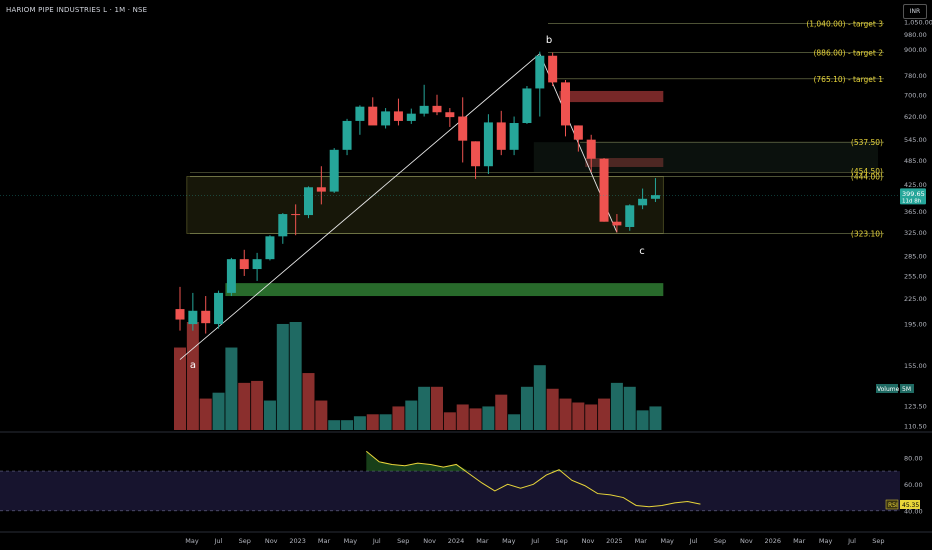  What do you see at coordinates (456, 541) in the screenshot?
I see `x-tick-label: 2024` at bounding box center [456, 541].